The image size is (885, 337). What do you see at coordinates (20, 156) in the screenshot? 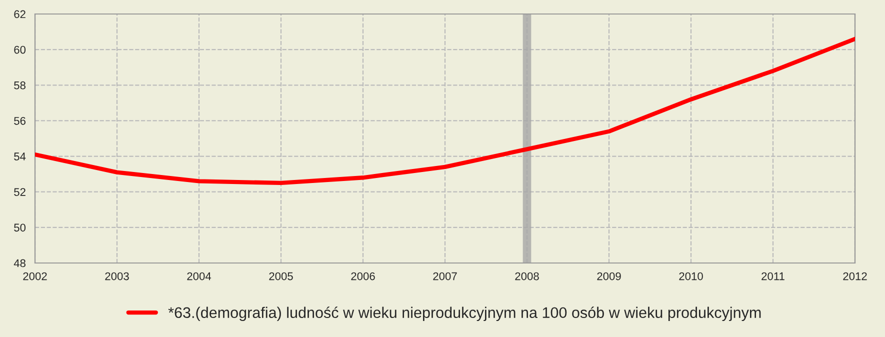
I see `y-tick-label: 54` at bounding box center [20, 156].